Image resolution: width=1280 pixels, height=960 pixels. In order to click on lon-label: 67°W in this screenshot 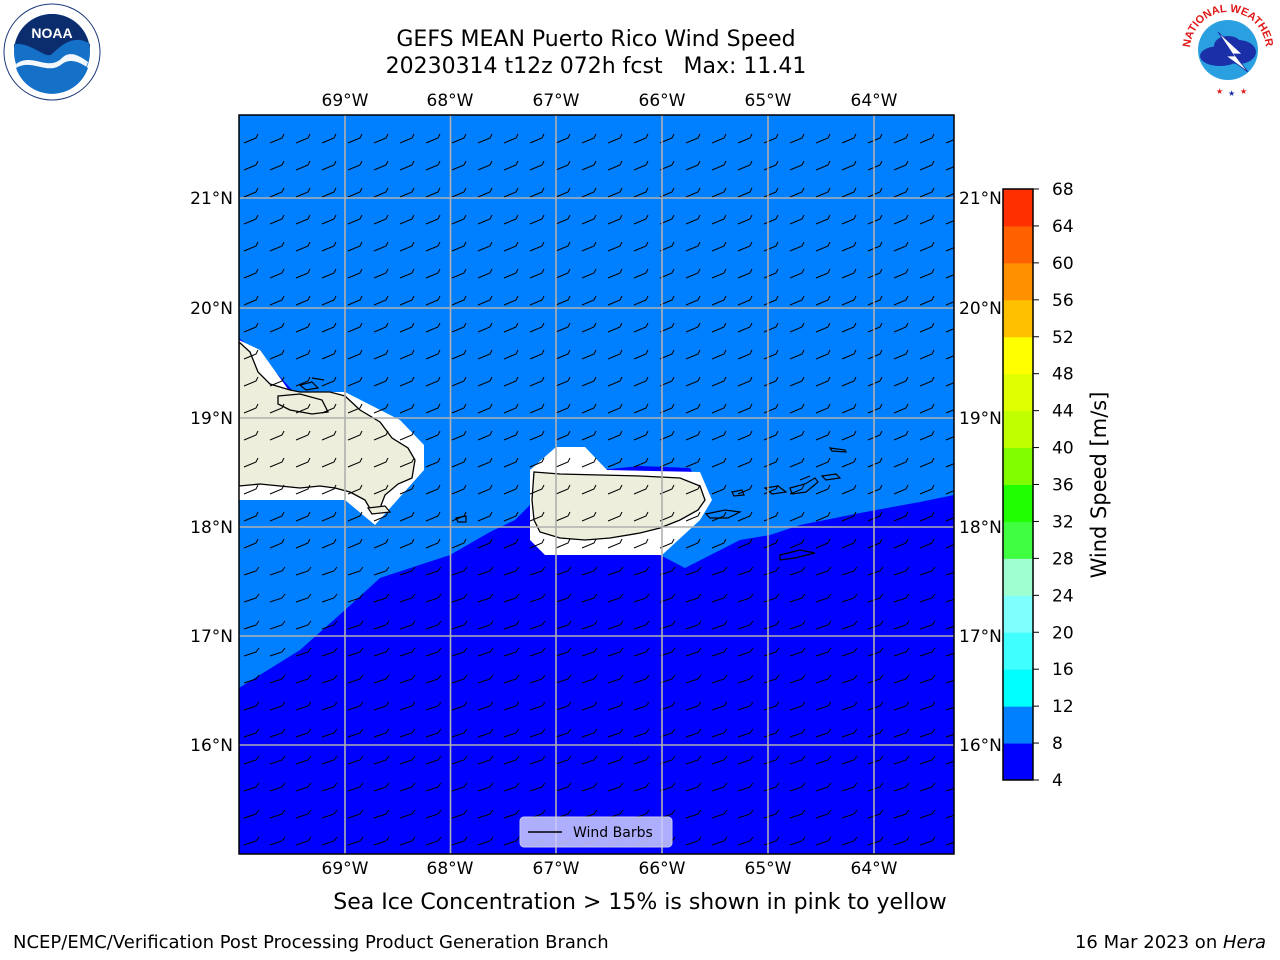, I will do `click(556, 869)`.